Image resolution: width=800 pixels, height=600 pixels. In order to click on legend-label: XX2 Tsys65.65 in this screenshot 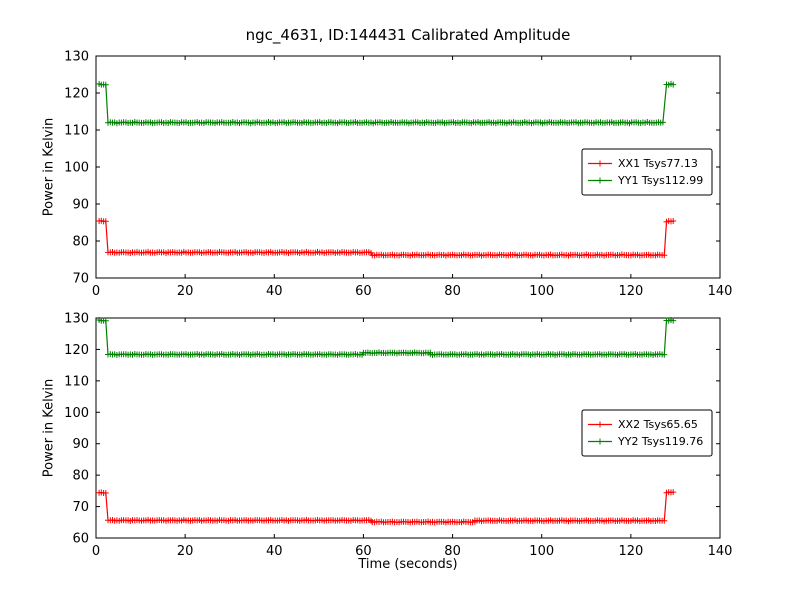, I will do `click(658, 424)`.